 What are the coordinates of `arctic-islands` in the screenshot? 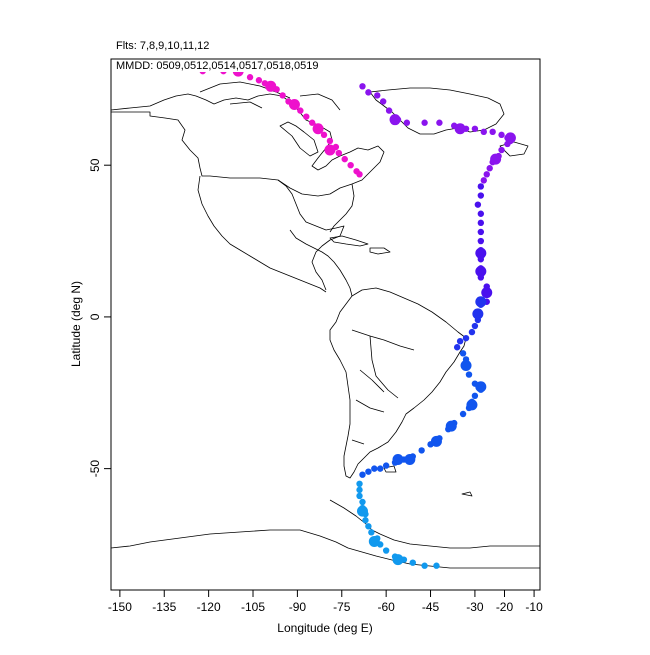 It's located at (270, 96).